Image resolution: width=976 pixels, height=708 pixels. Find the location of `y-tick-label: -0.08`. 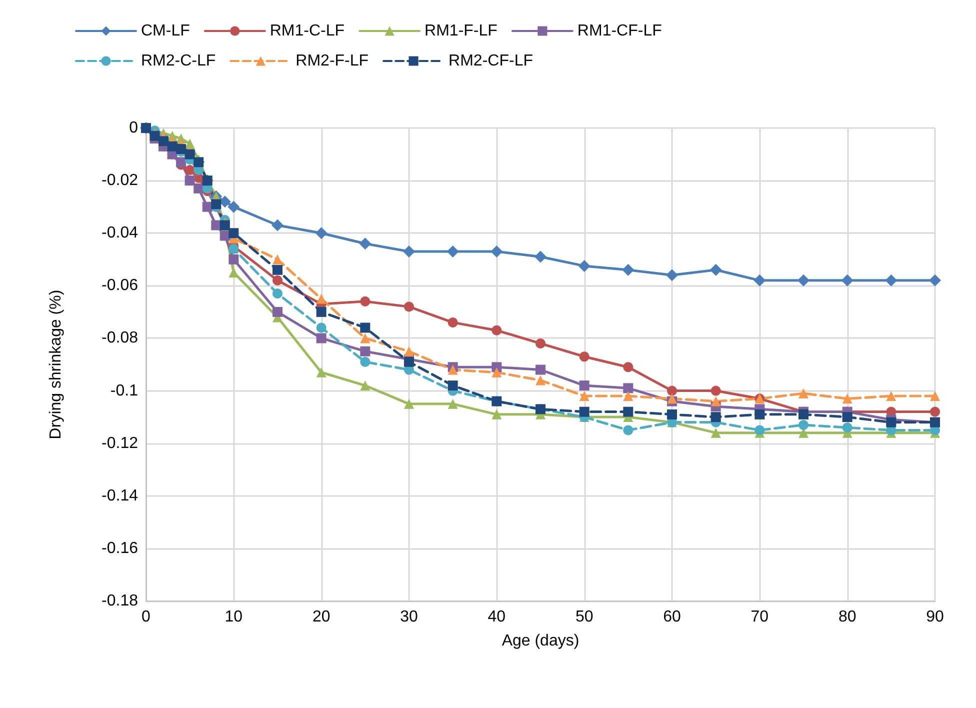

y-tick-label: -0.08 is located at coordinates (120, 338).